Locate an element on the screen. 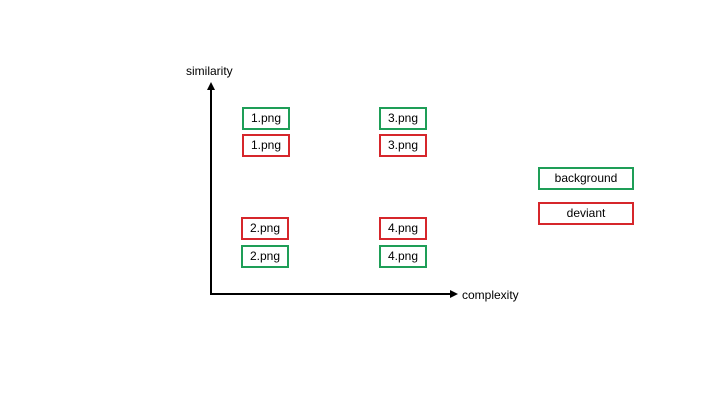  cell-bottom-left-deviant: 2.png is located at coordinates (265, 228).